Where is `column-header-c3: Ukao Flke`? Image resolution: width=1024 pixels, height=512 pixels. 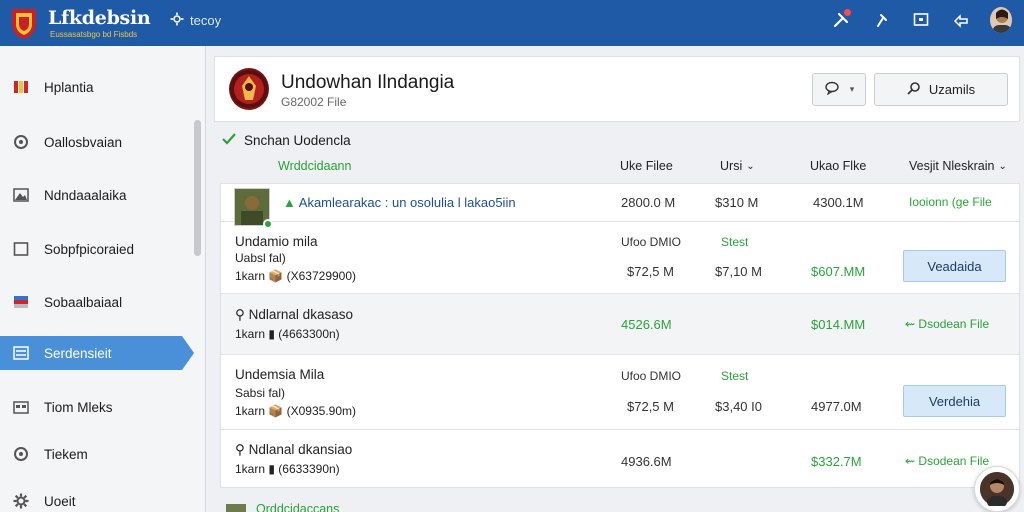
column-header-c3: Ukao Flke is located at coordinates (838, 166).